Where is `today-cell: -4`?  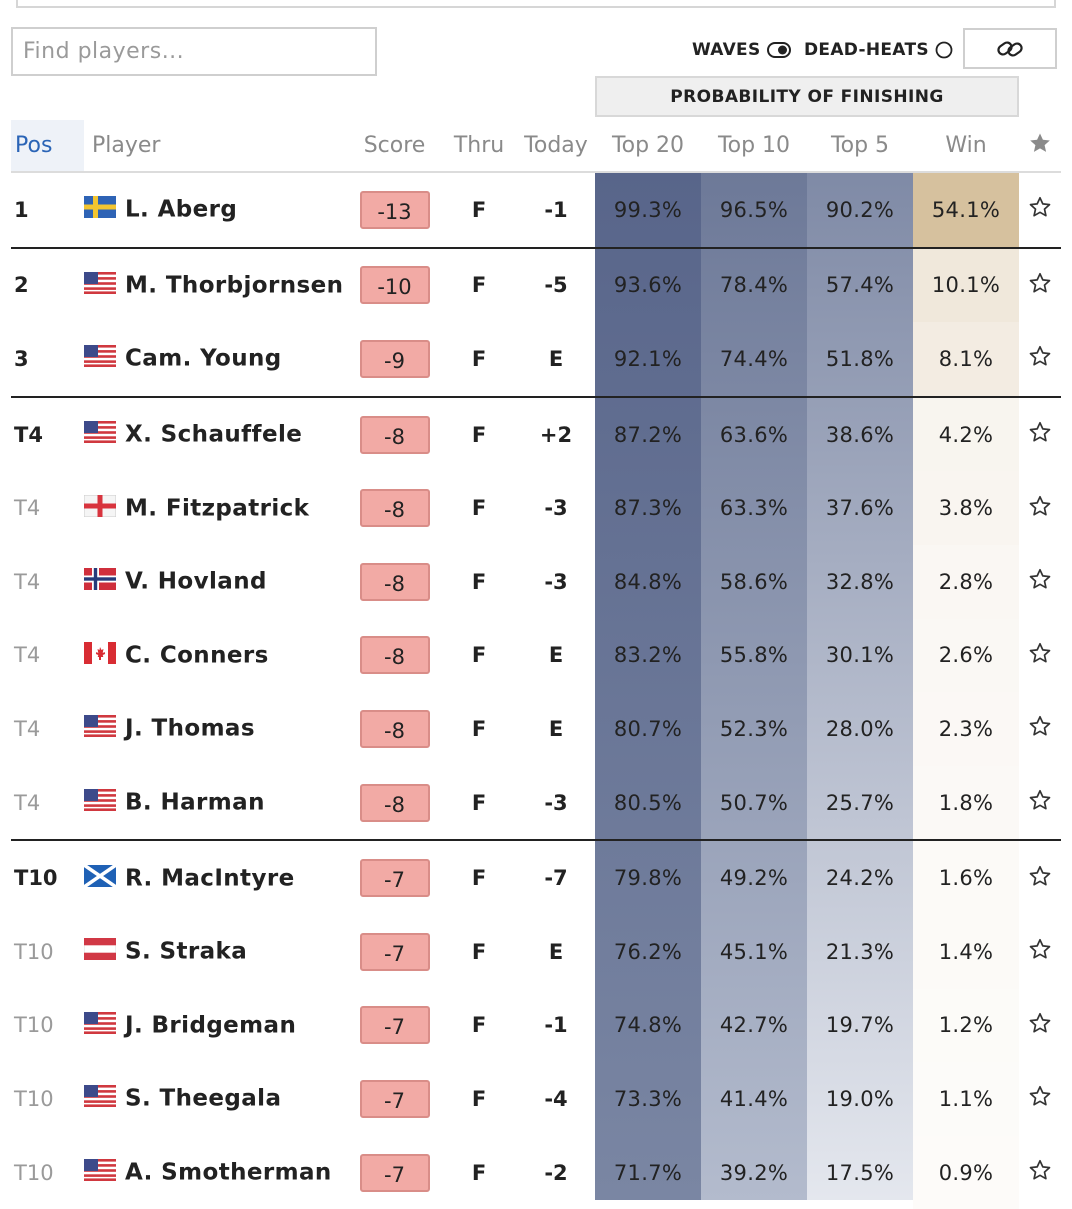
today-cell: -4 is located at coordinates (556, 1098).